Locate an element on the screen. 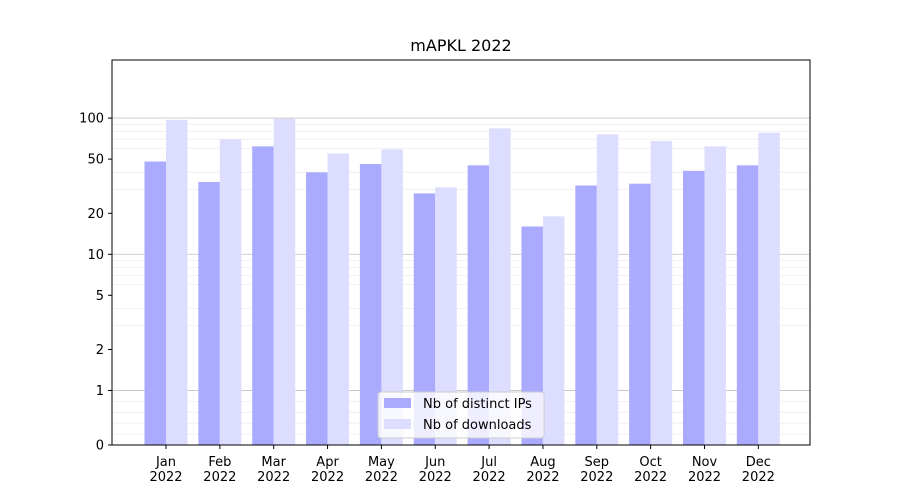 This screenshot has height=500, width=900. y-tick-label: 1 is located at coordinates (100, 391).